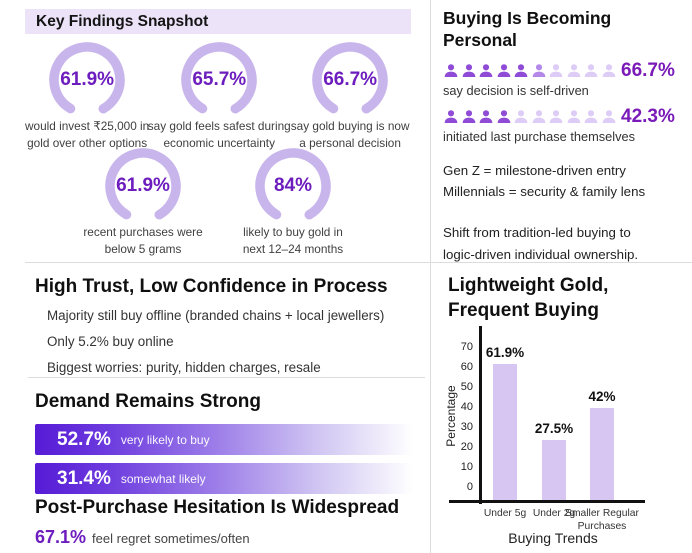 The image size is (692, 553). I want to click on trust-point: Only 5.2% buy online, so click(110, 341).